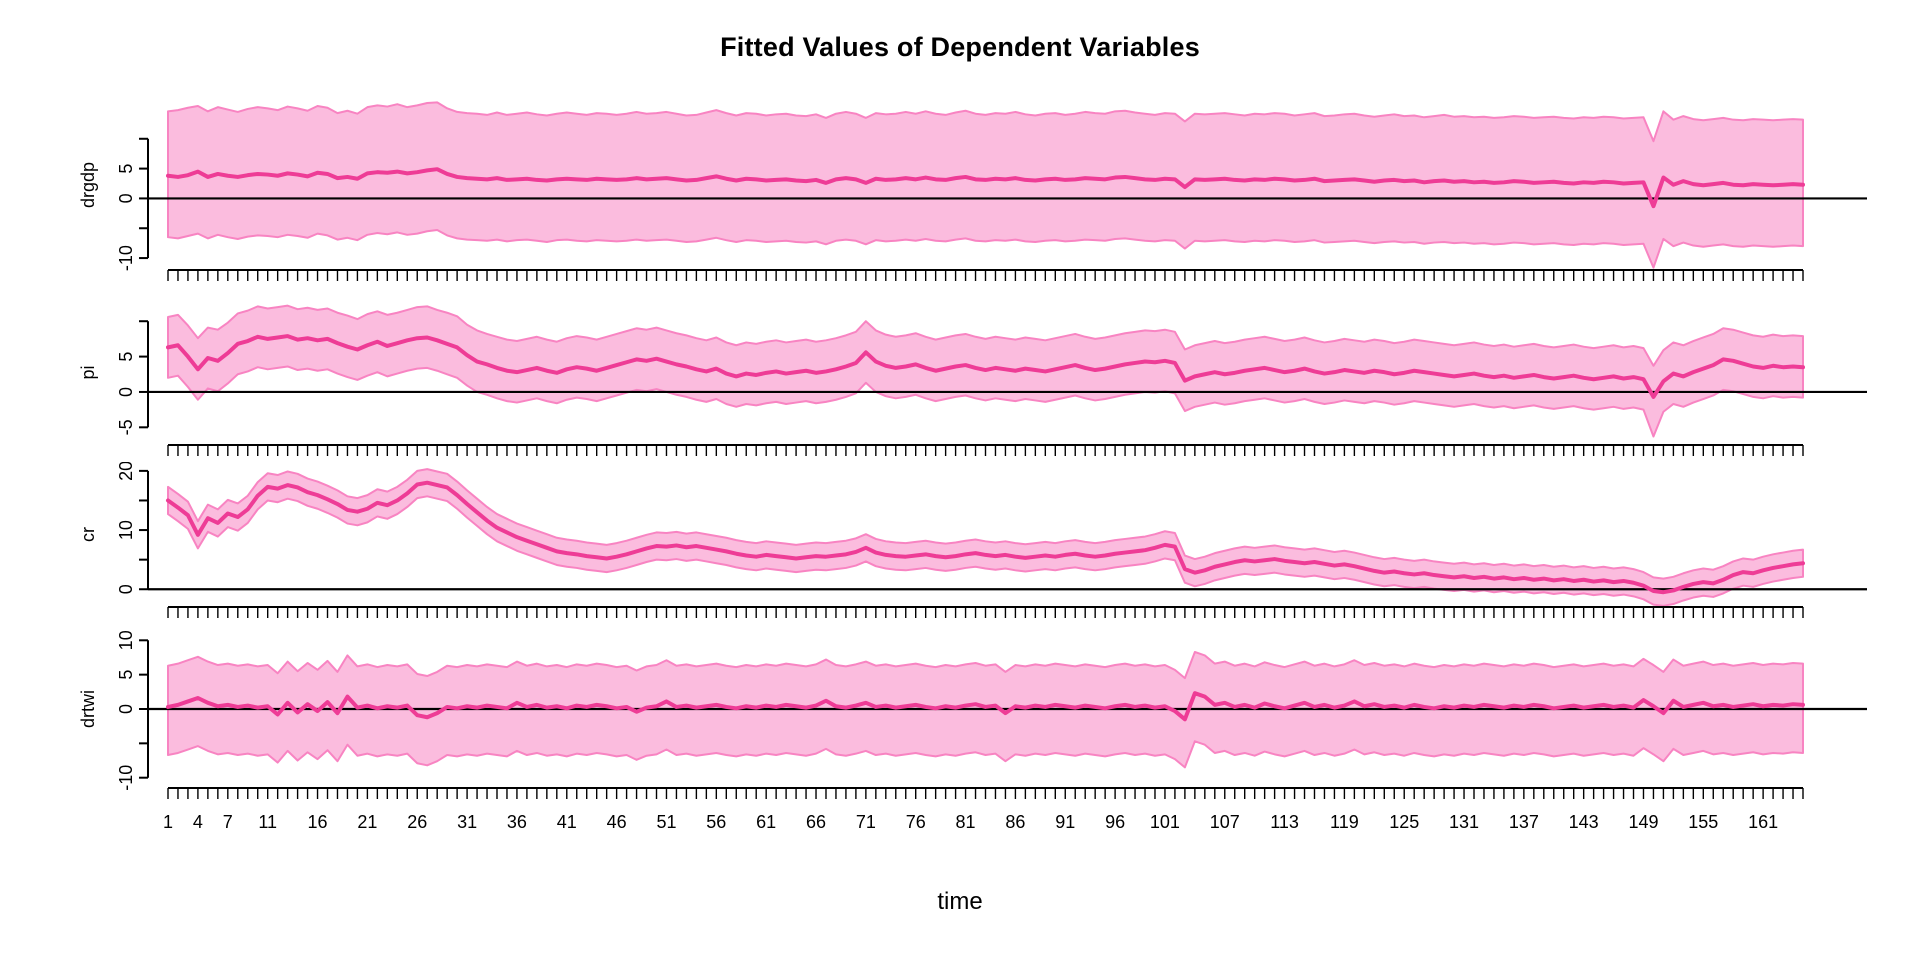 The width and height of the screenshot is (1920, 960). What do you see at coordinates (1763, 822) in the screenshot?
I see `x-tick-label: 161` at bounding box center [1763, 822].